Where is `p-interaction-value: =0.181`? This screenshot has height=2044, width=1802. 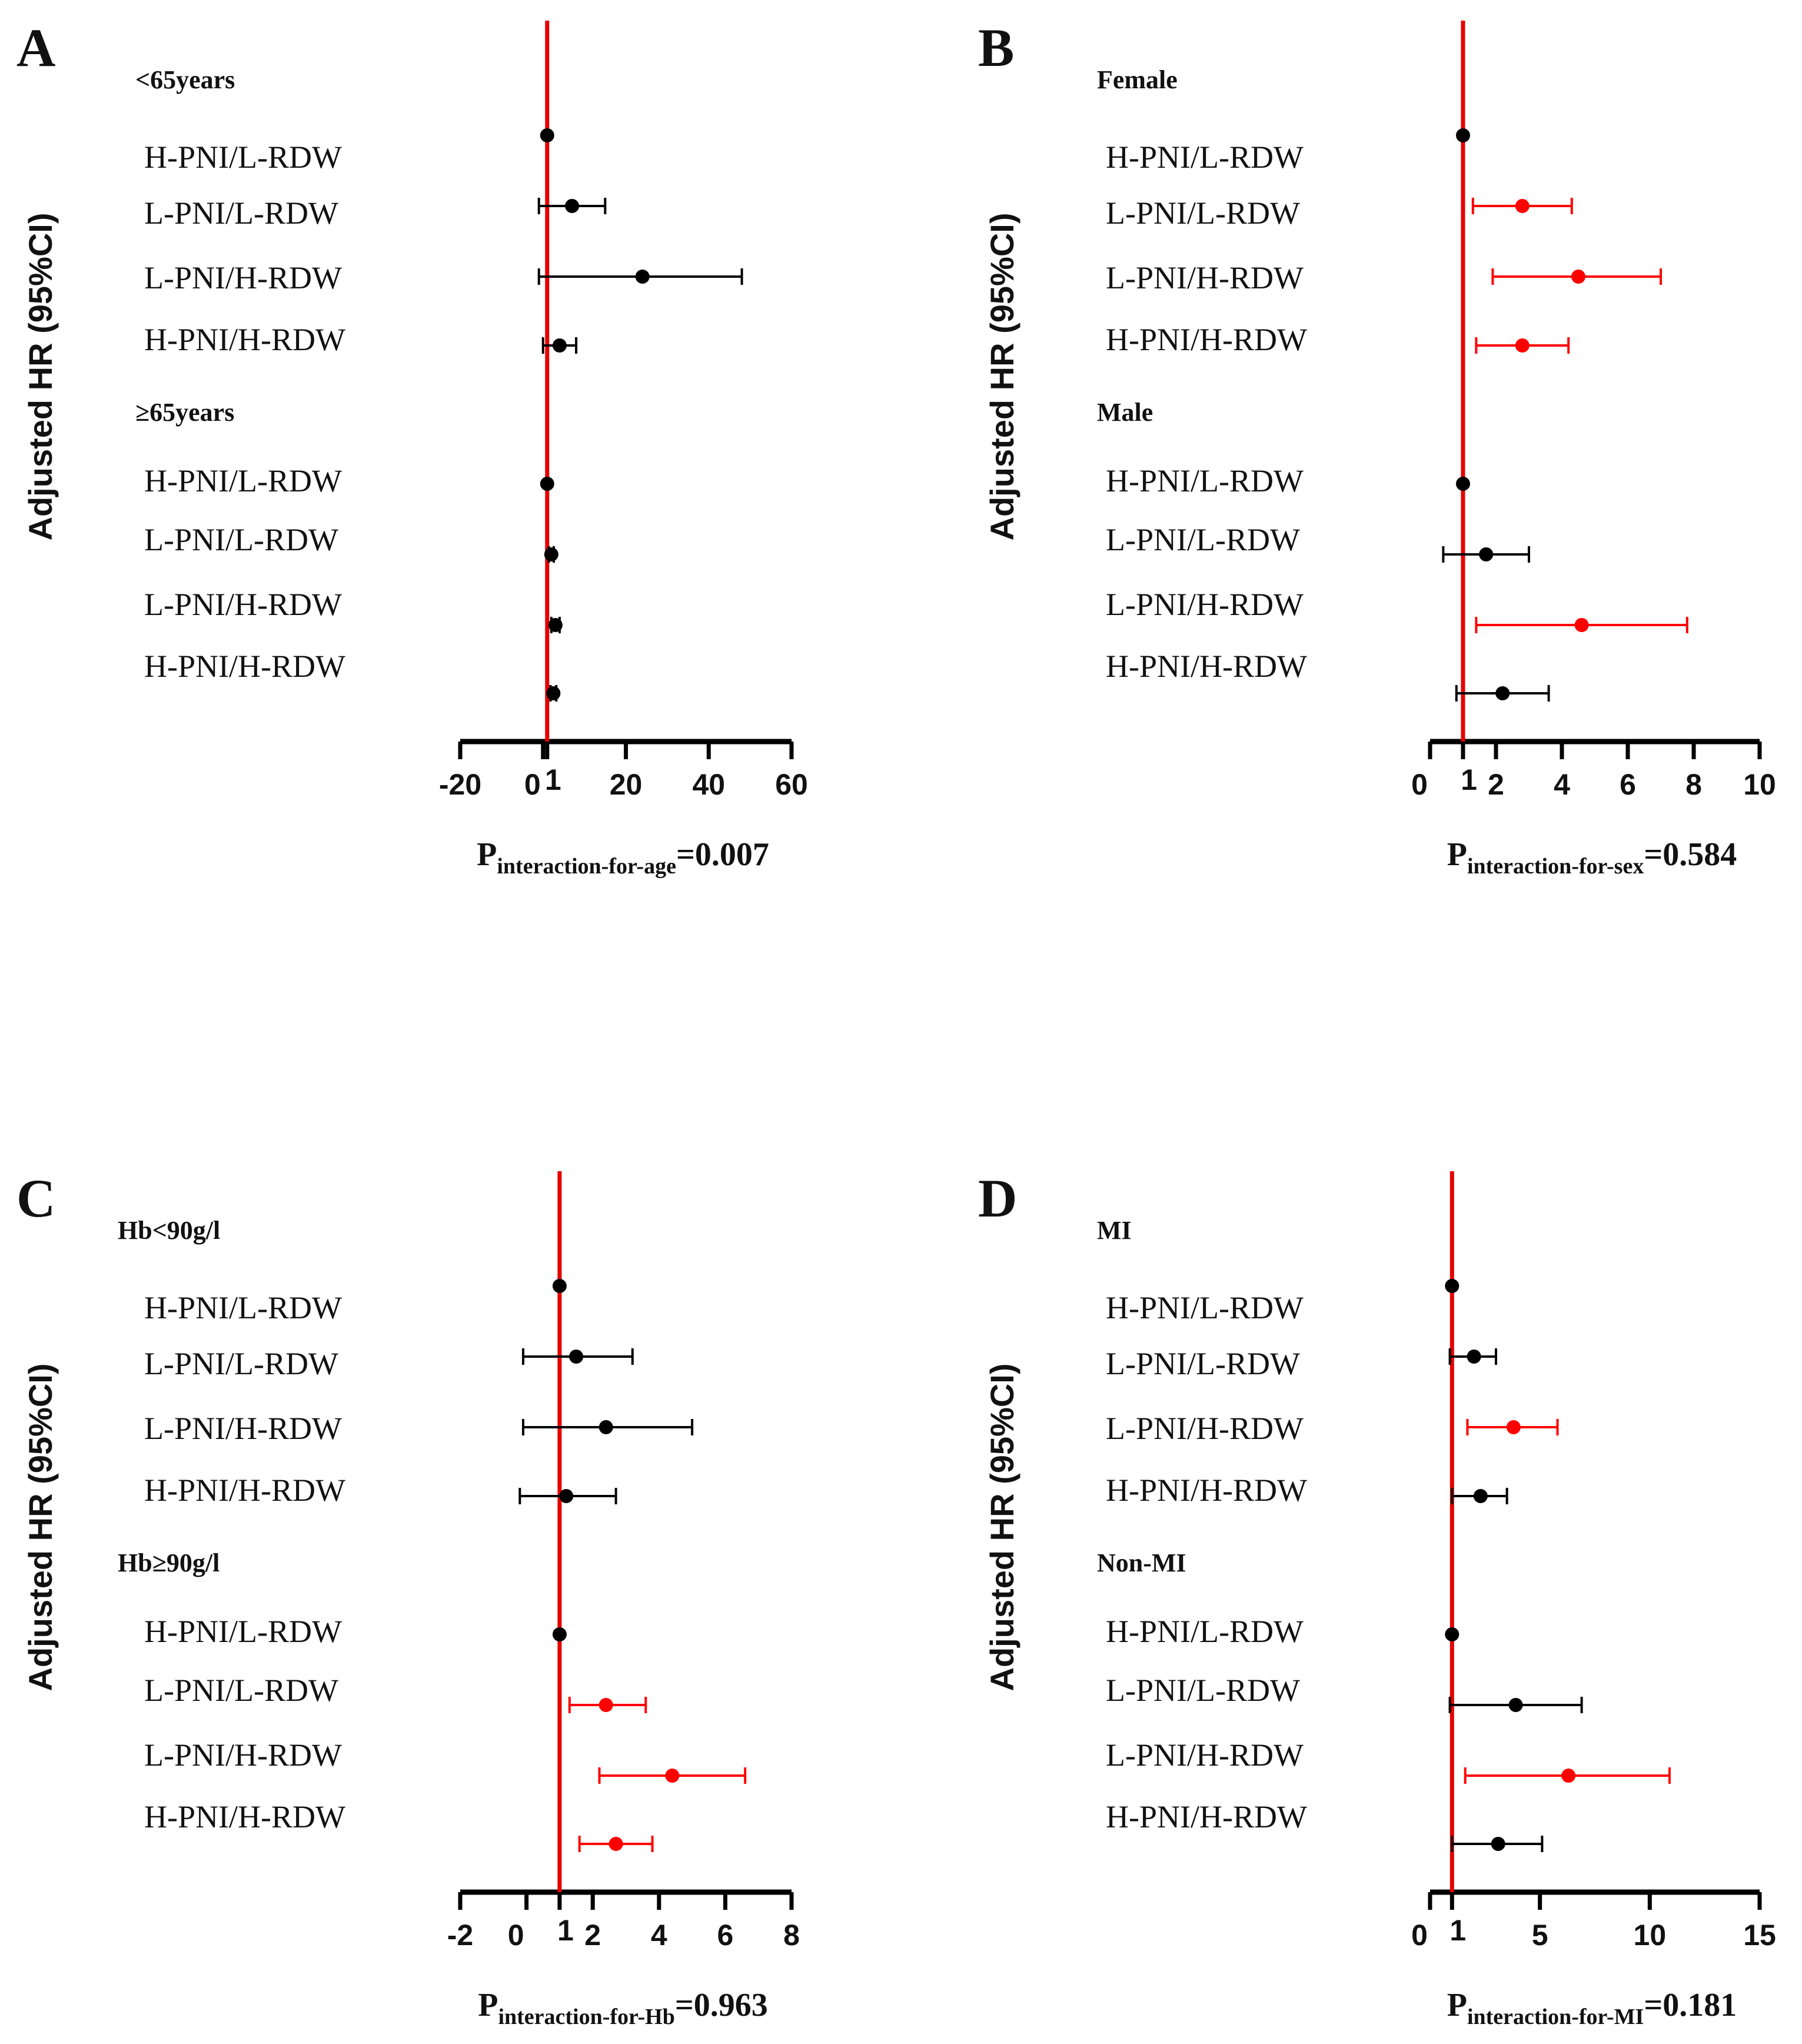
p-interaction-value: =0.181 is located at coordinates (1690, 2005).